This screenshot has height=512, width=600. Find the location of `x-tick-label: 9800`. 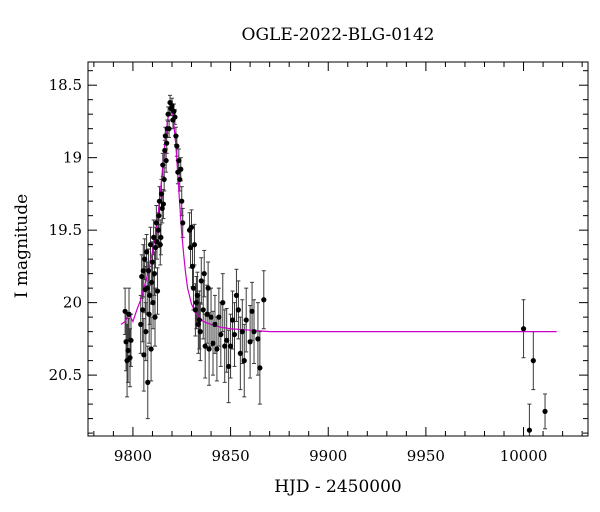

x-tick-label: 9800 is located at coordinates (133, 456).